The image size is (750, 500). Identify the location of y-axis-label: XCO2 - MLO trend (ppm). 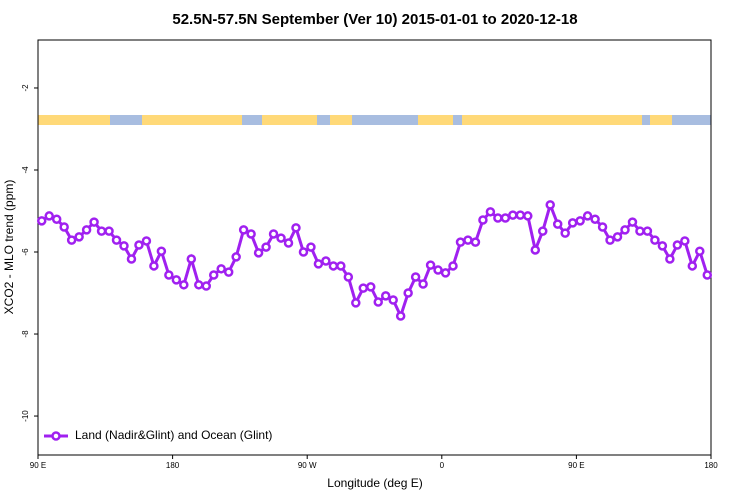
(9, 247).